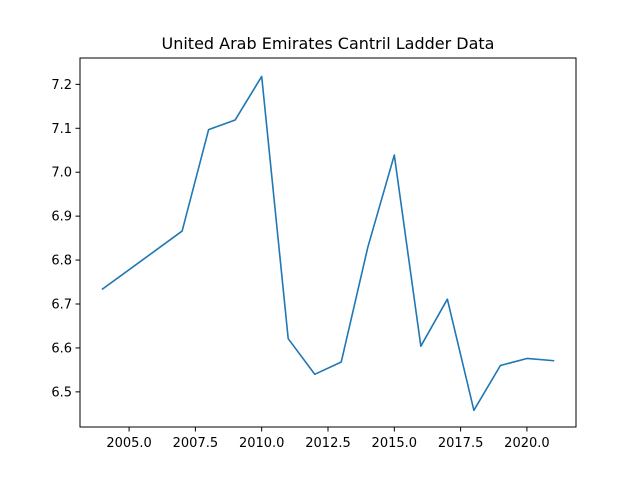 This screenshot has width=640, height=484. I want to click on y-tick-label: 6.7, so click(61, 305).